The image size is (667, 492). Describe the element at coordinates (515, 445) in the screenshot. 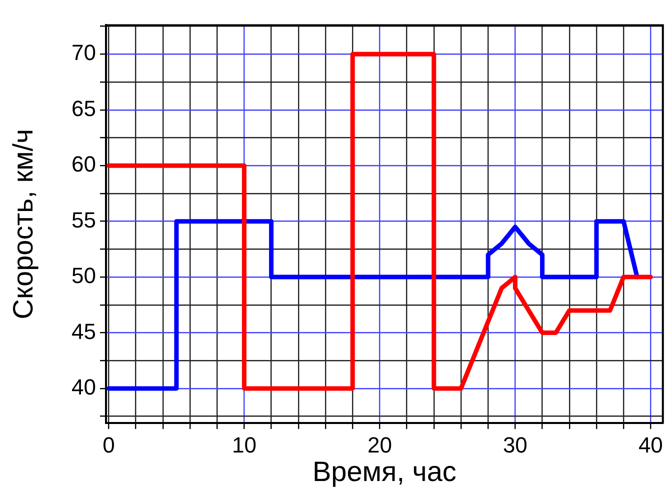

I see `x-tick-label: 30` at that location.